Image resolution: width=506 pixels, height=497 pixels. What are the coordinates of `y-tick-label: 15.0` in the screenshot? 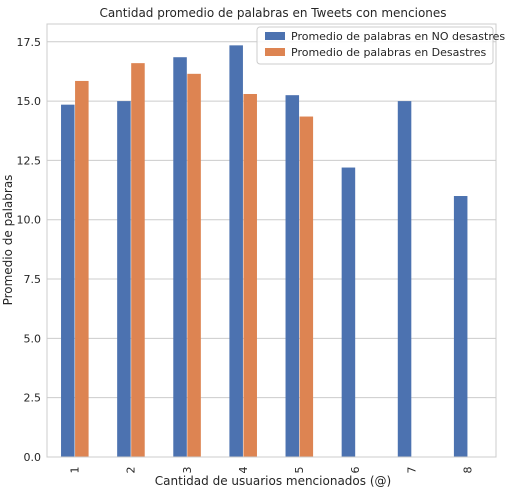 It's located at (29, 101).